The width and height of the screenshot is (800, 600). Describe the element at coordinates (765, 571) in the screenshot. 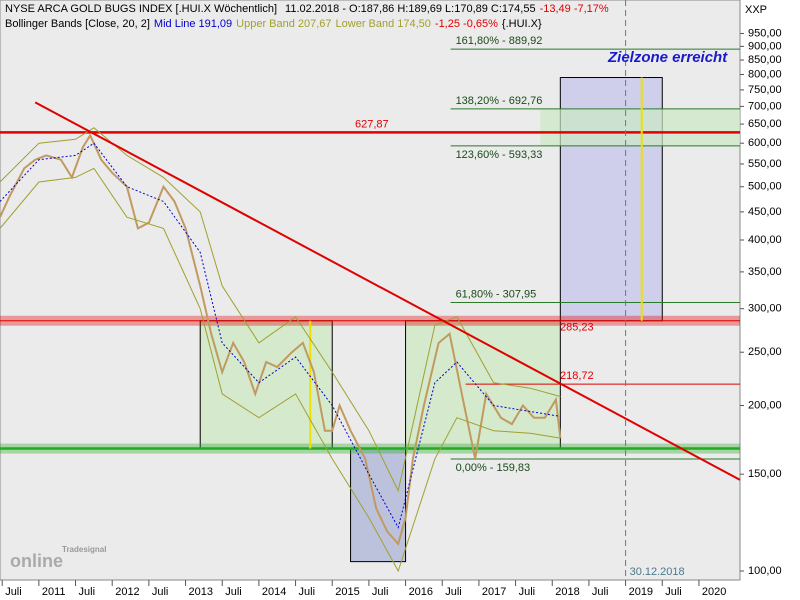

I see `y-tick-label: 100,00` at that location.